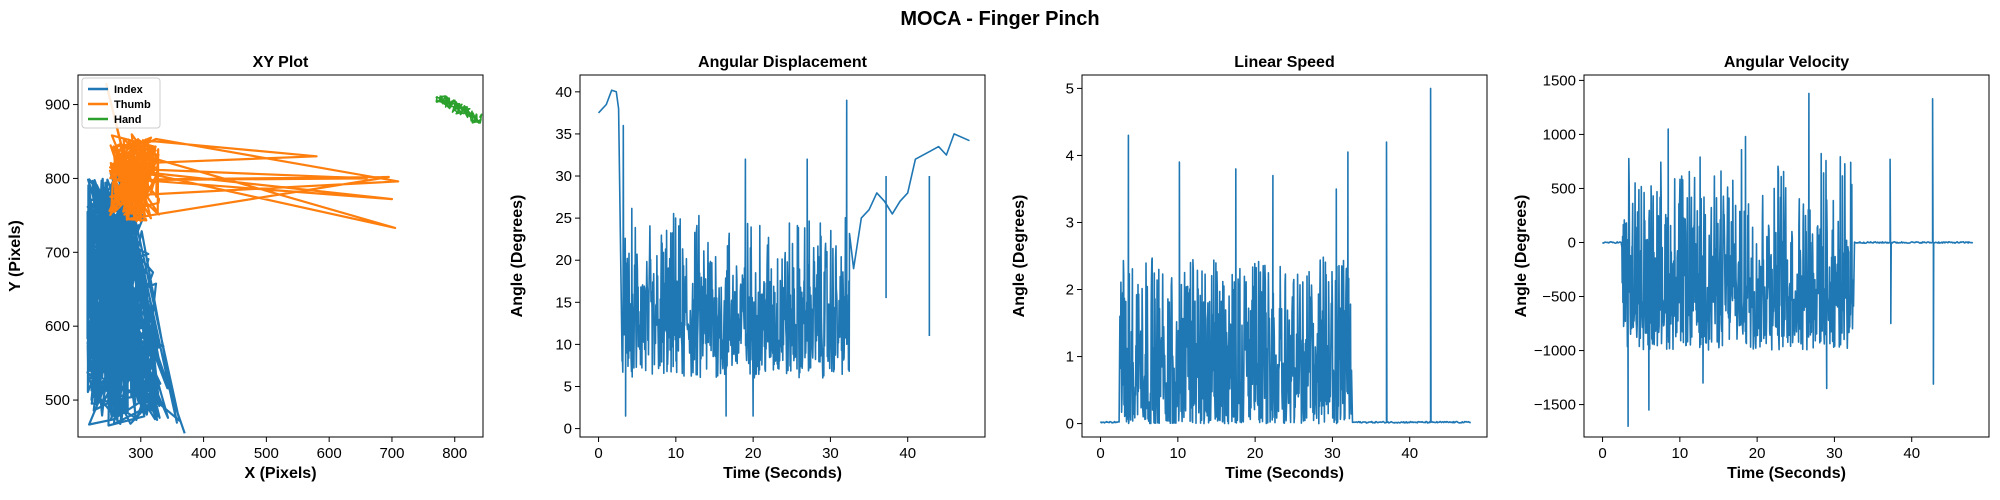  I want to click on y-tick-label: 2, so click(1070, 290).